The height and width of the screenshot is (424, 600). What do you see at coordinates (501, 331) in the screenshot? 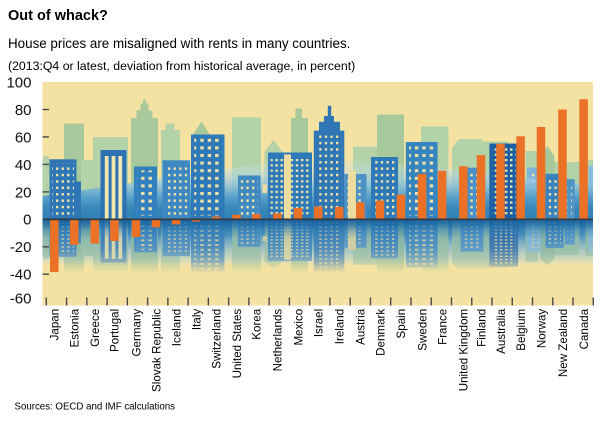
I see `svg-text: Australia` at bounding box center [501, 331].